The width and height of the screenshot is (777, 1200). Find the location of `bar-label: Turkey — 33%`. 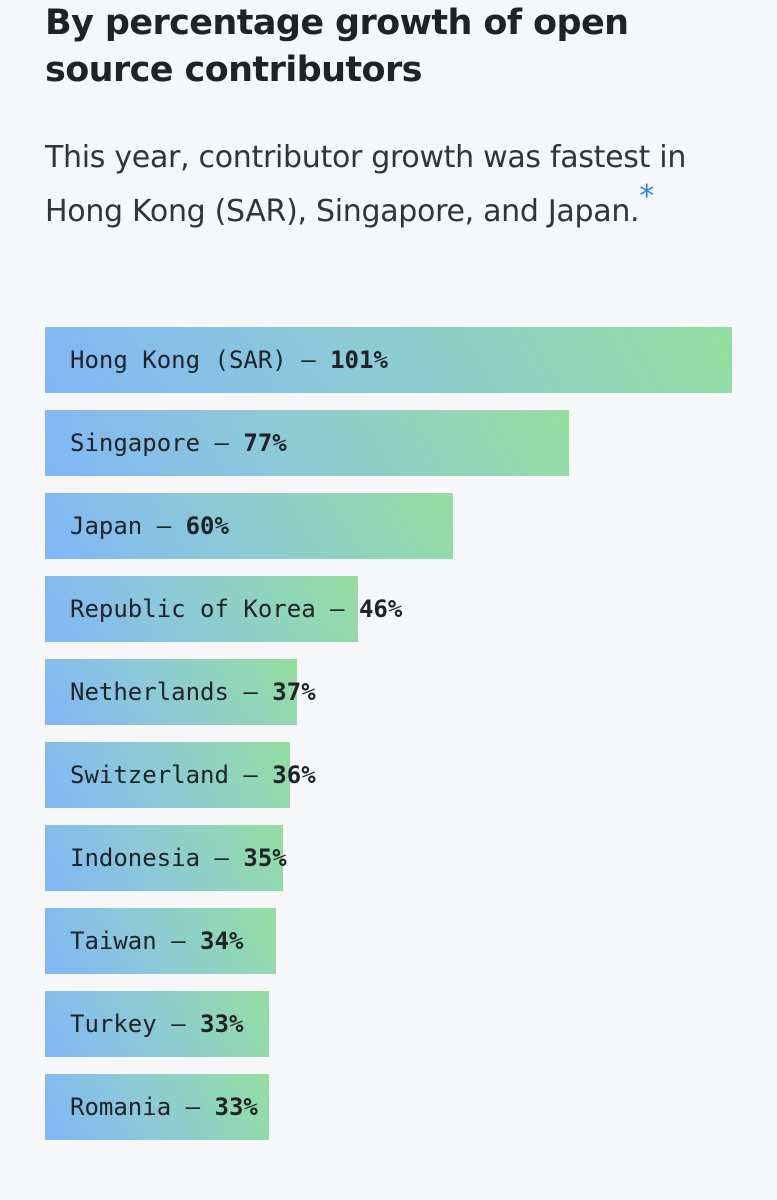

bar-label: Turkey — 33% is located at coordinates (156, 1024).